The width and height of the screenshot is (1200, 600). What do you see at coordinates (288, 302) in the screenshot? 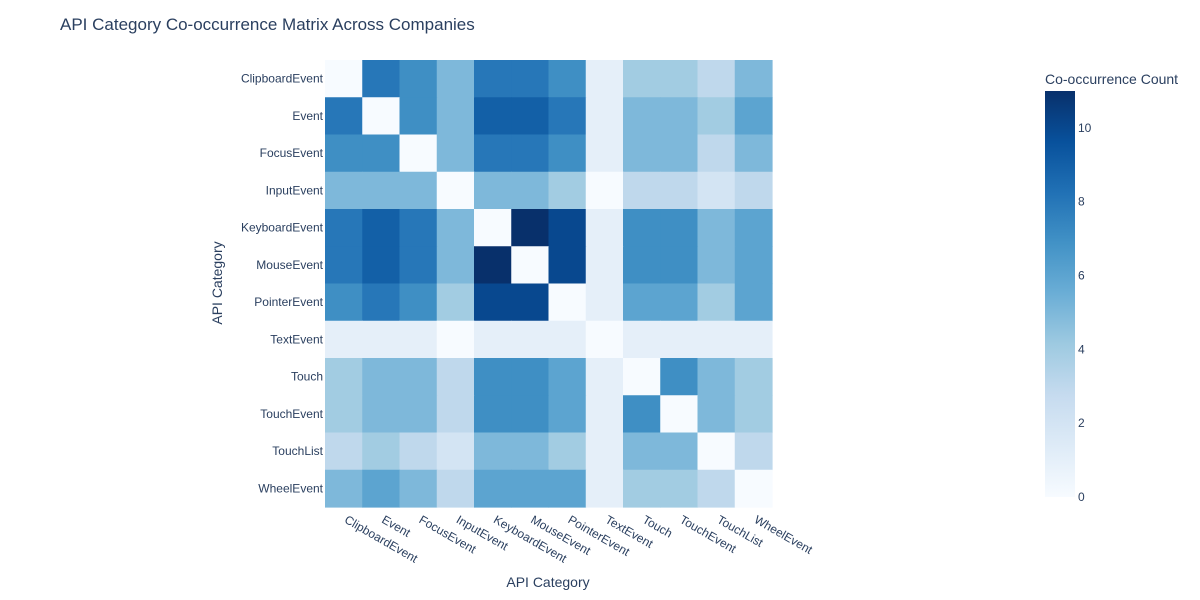
I see `y-tick-label: PointerEvent` at bounding box center [288, 302].